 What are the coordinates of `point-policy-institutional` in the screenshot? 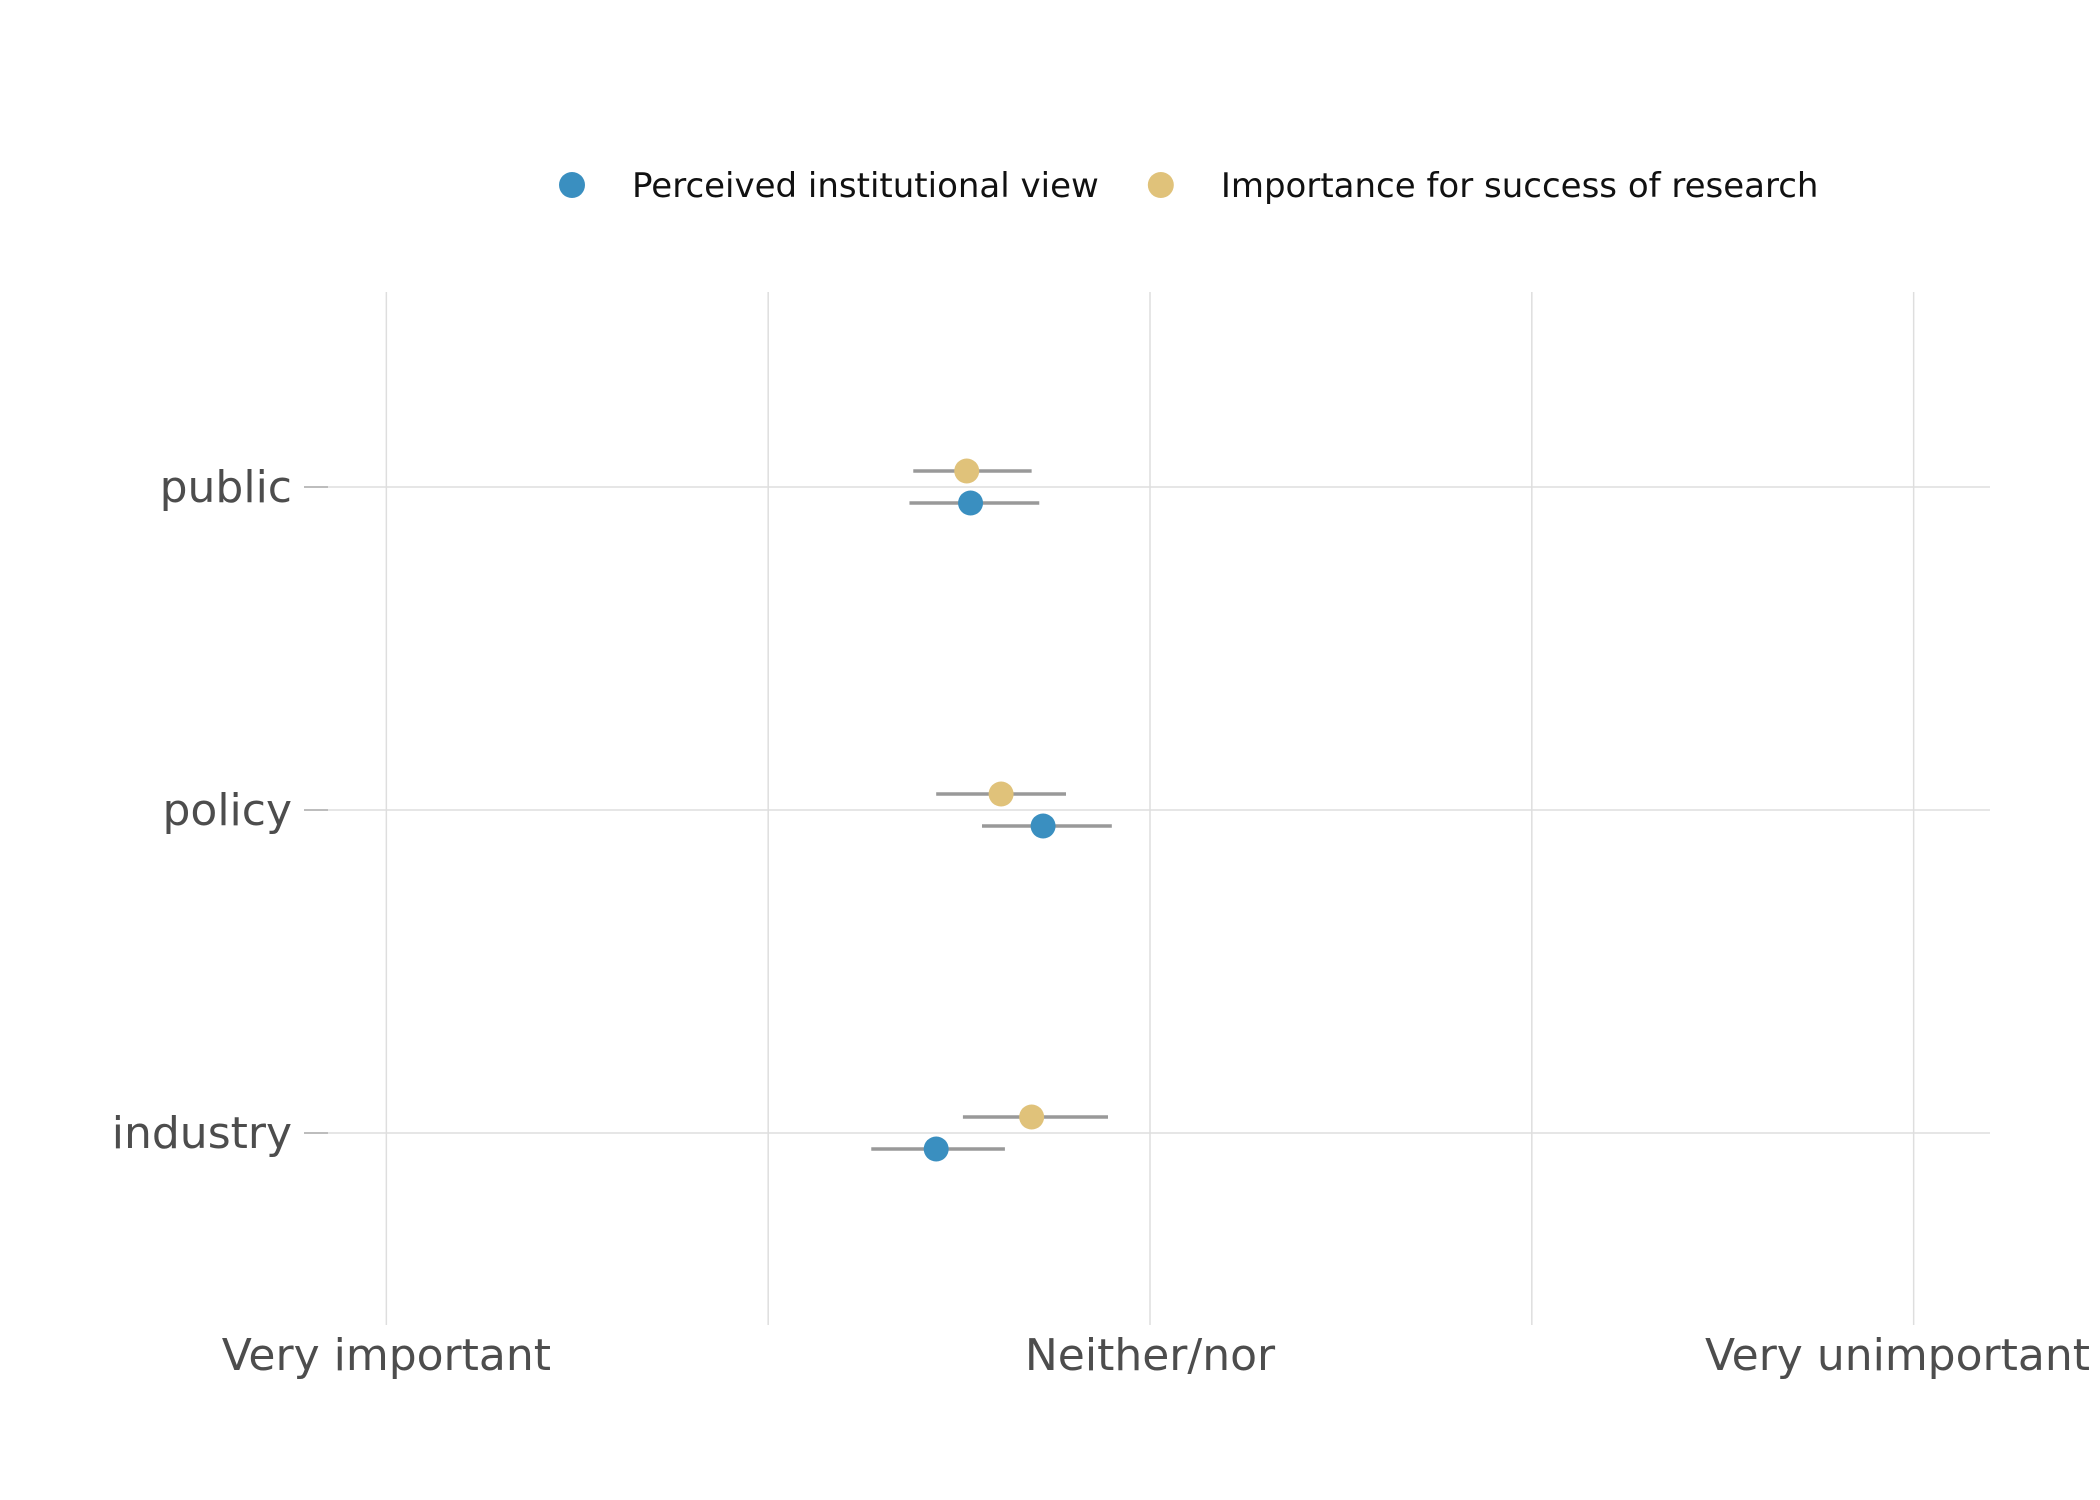 It's located at (1043, 826).